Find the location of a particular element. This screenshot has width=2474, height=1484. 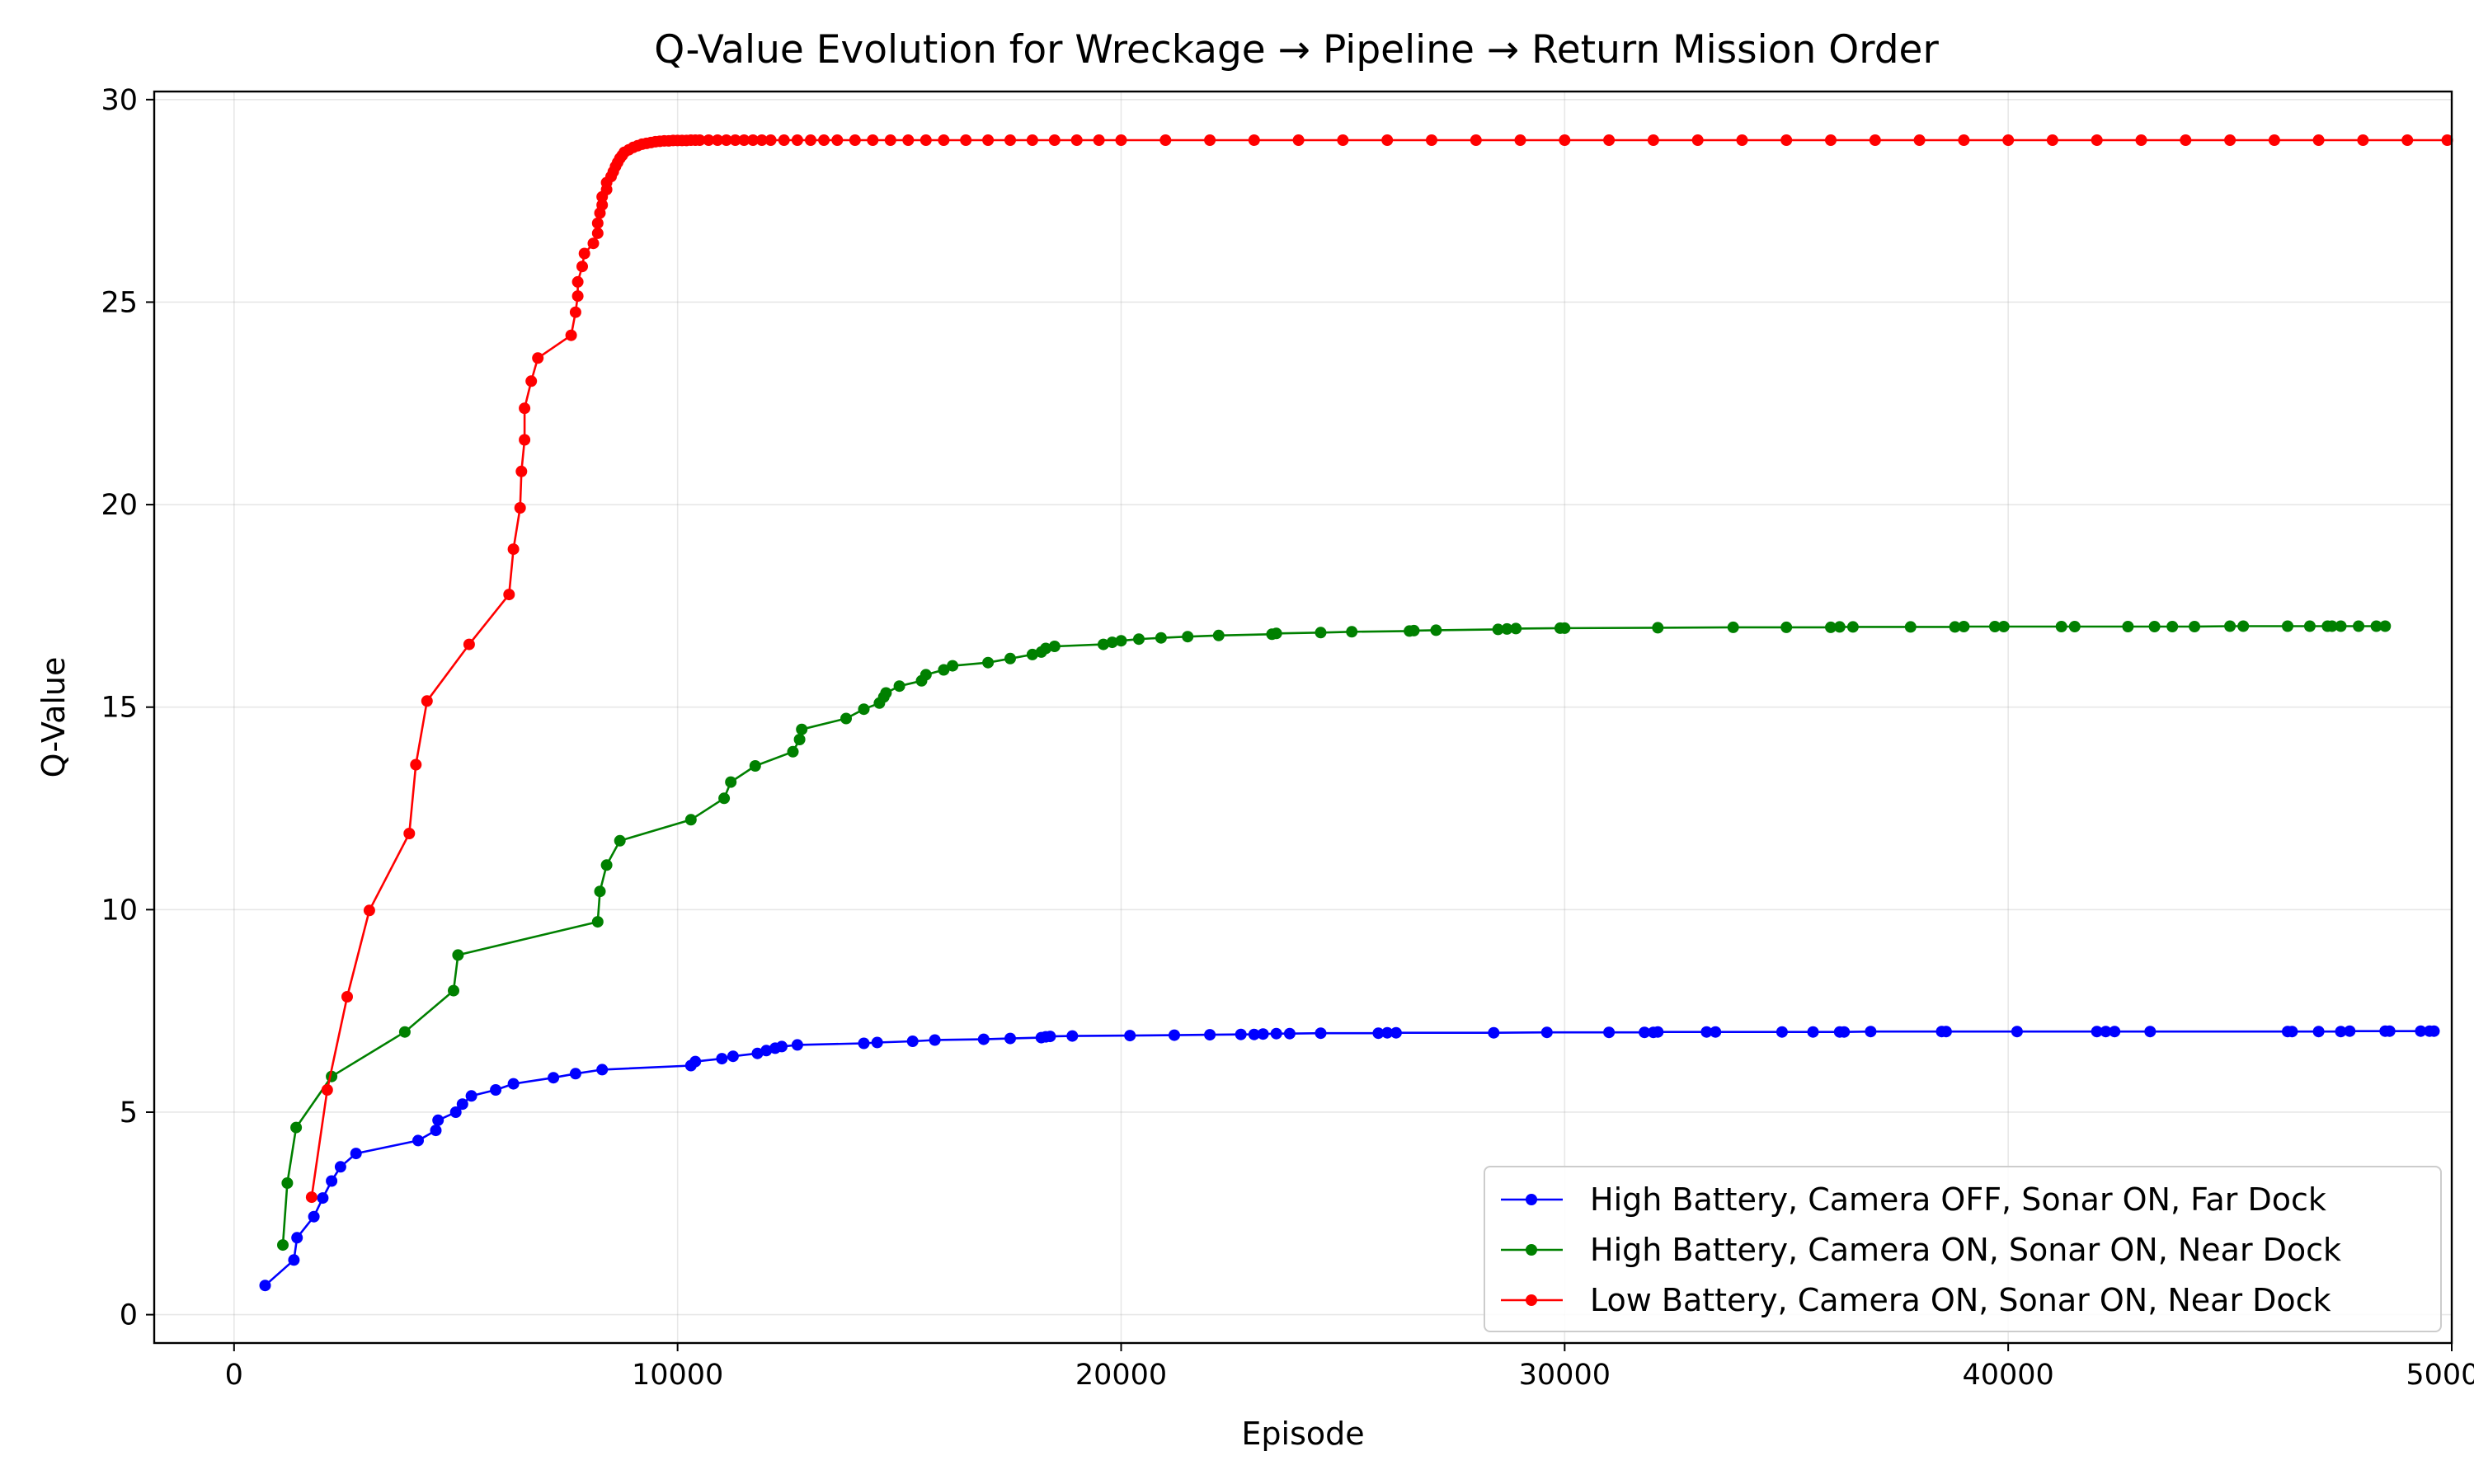

x-tick-label: 40000 is located at coordinates (2007, 1375).